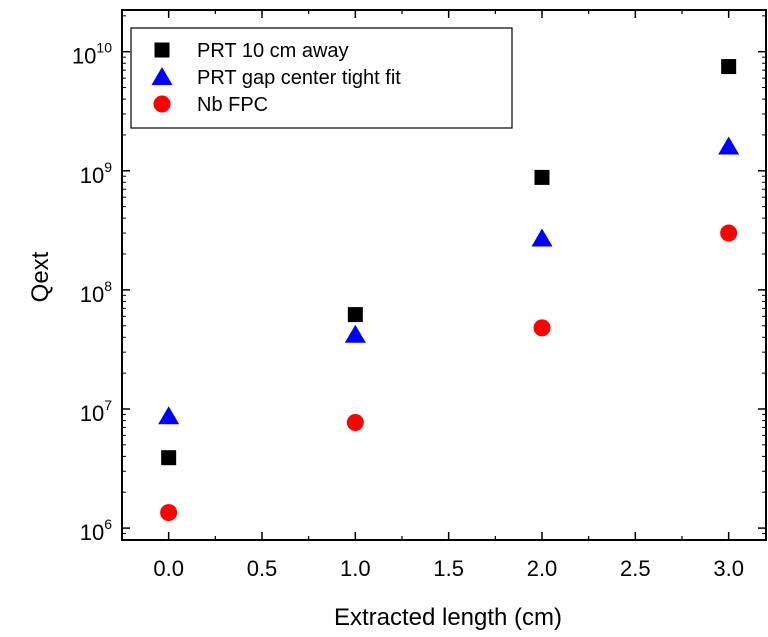  What do you see at coordinates (299, 78) in the screenshot?
I see `legend-label: PRT gap center tight fit` at bounding box center [299, 78].